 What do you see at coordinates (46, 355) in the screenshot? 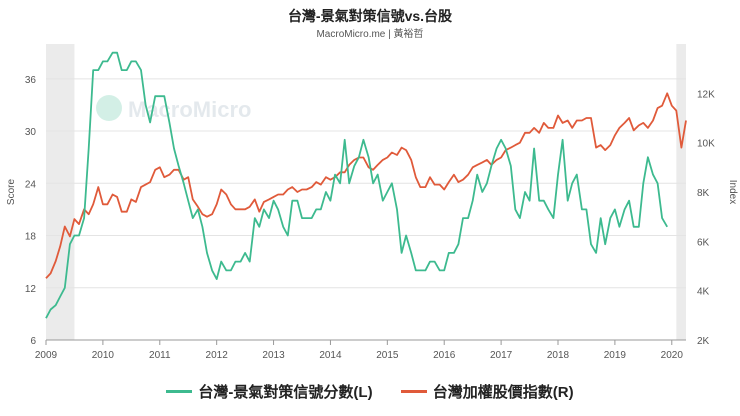
I see `x-tick-label: 2009` at bounding box center [46, 355].